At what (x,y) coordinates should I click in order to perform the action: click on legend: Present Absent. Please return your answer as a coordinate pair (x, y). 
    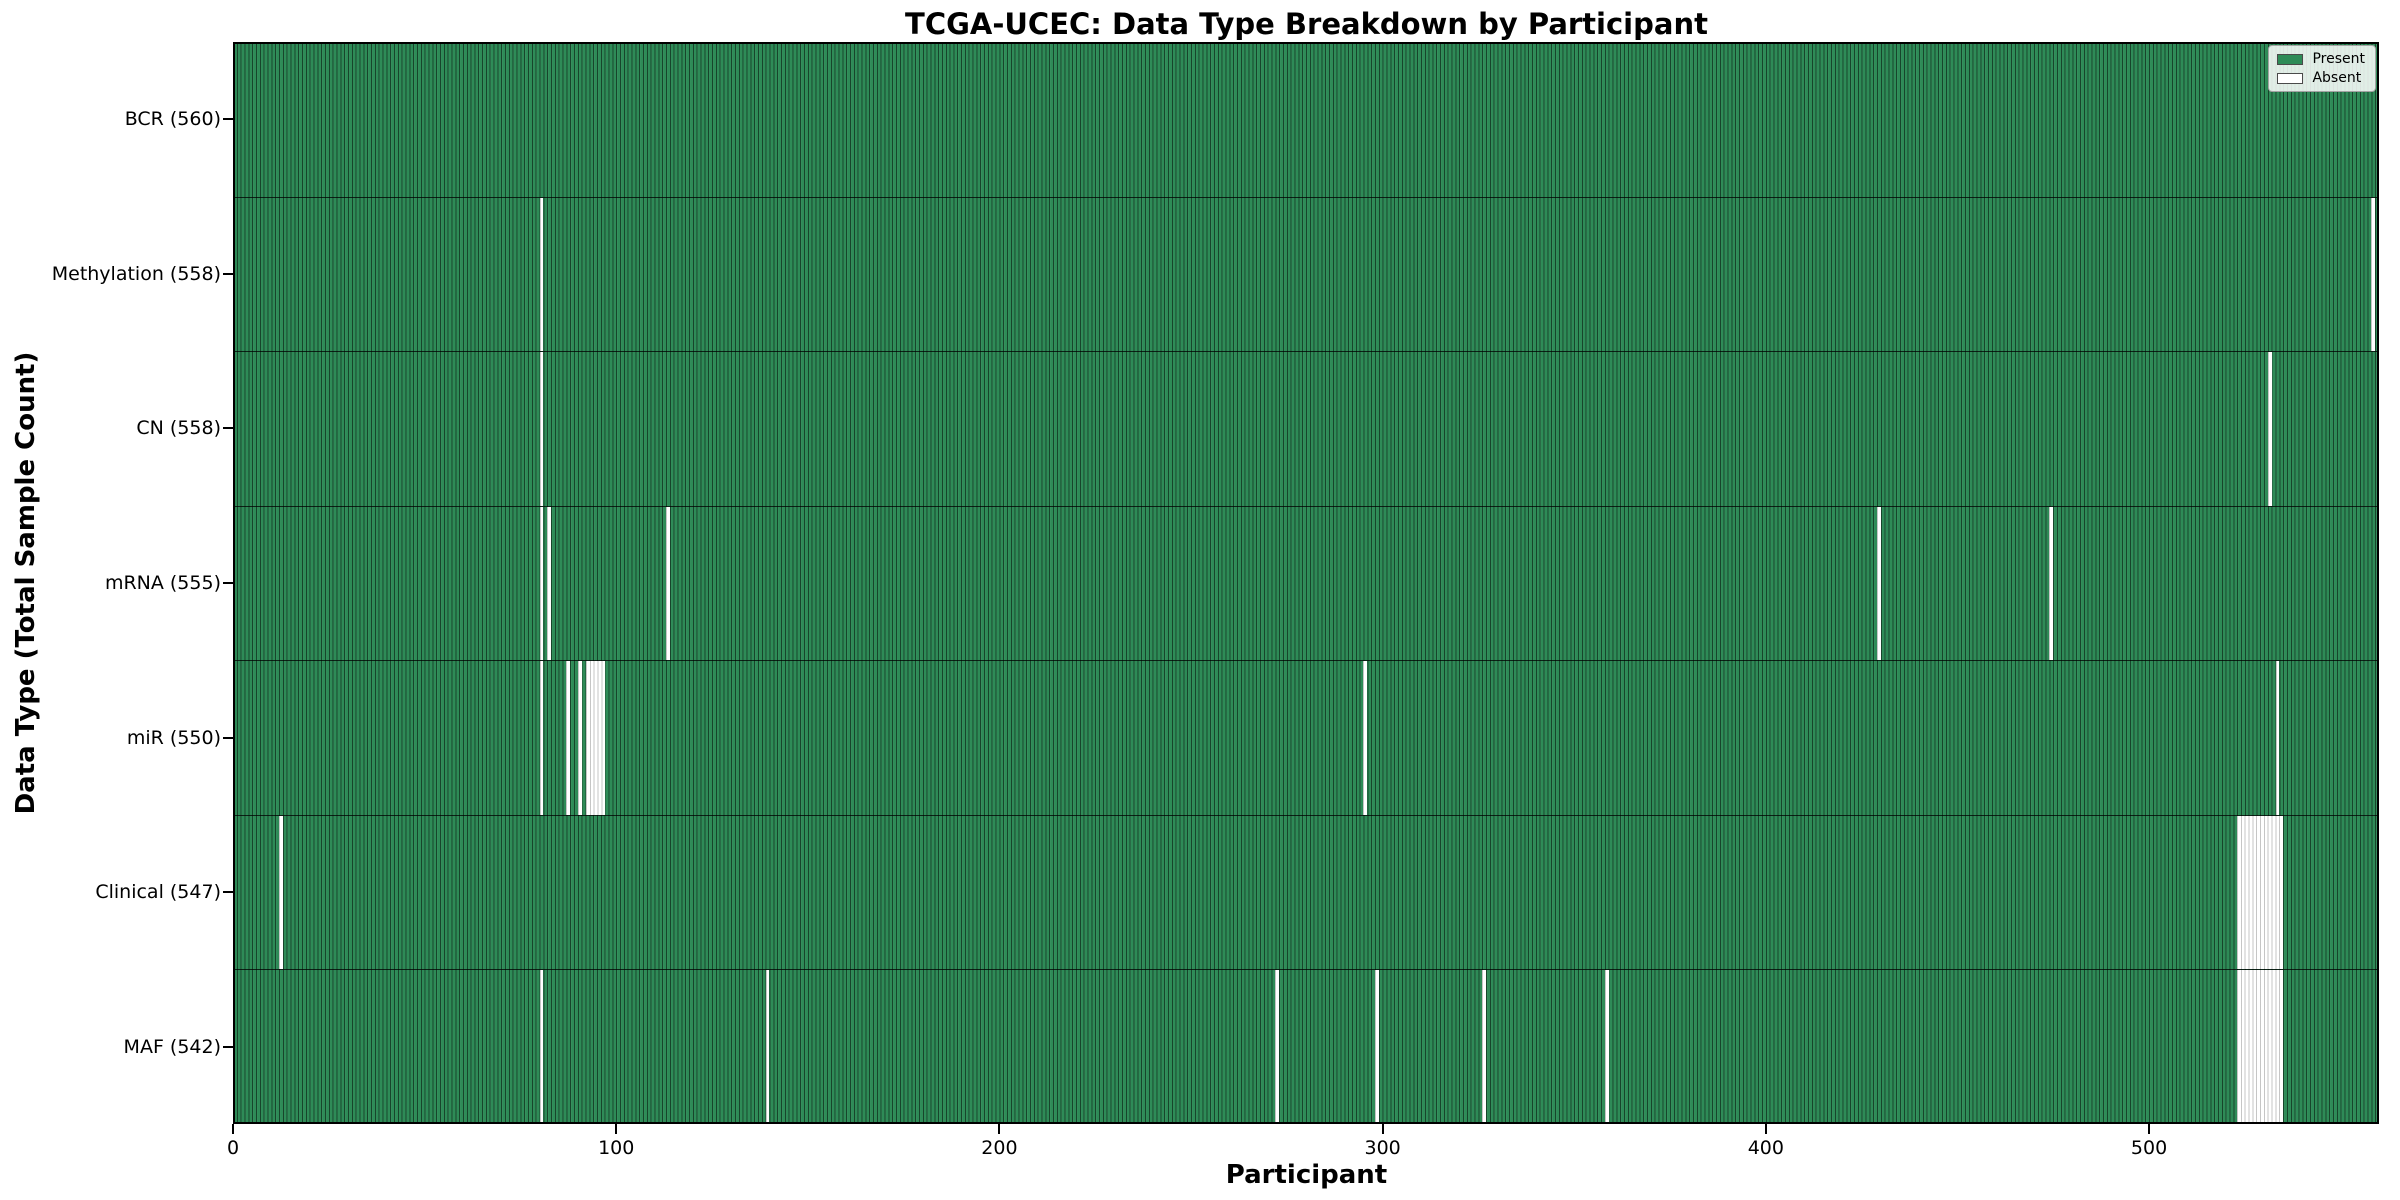
    Looking at the image, I should click on (2322, 68).